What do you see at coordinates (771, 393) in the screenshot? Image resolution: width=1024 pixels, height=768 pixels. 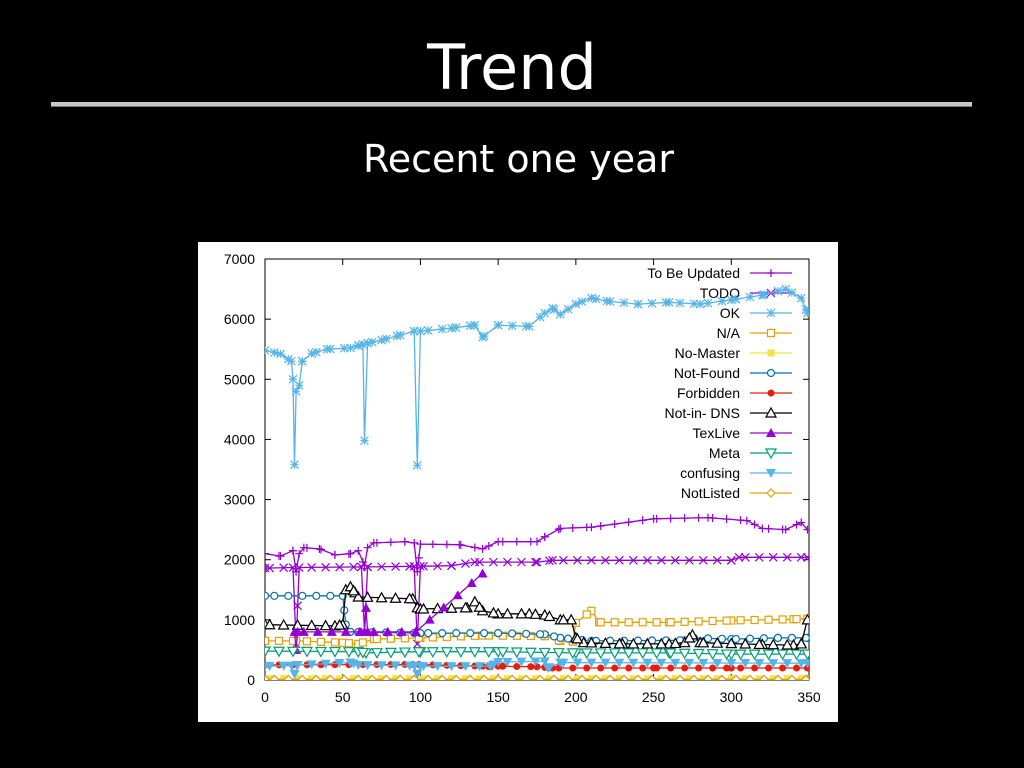 I see `legend-marker-forbidden` at bounding box center [771, 393].